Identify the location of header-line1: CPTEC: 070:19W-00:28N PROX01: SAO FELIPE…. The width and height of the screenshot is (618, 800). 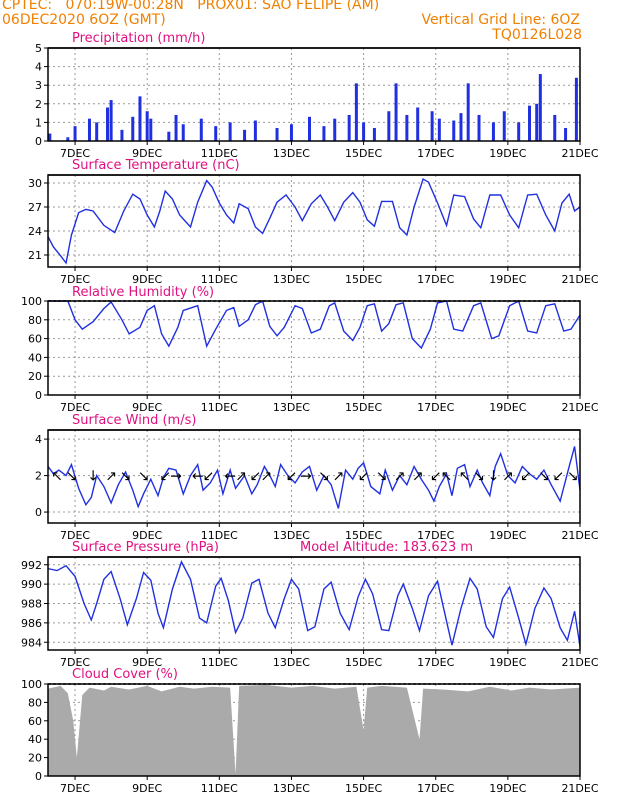
(191, 6).